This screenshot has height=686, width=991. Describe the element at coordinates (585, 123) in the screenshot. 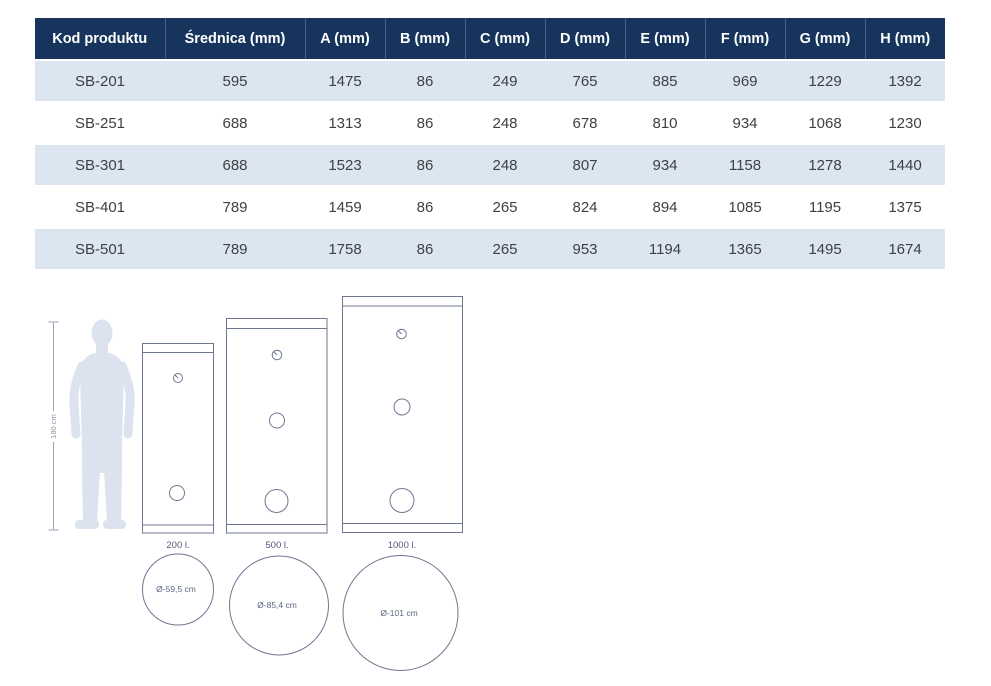

I see `table-cell: 678` at that location.